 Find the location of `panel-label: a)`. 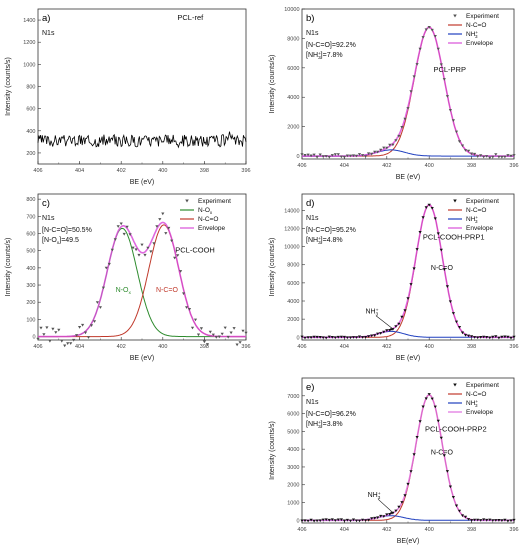

panel-label: a) is located at coordinates (46, 18).